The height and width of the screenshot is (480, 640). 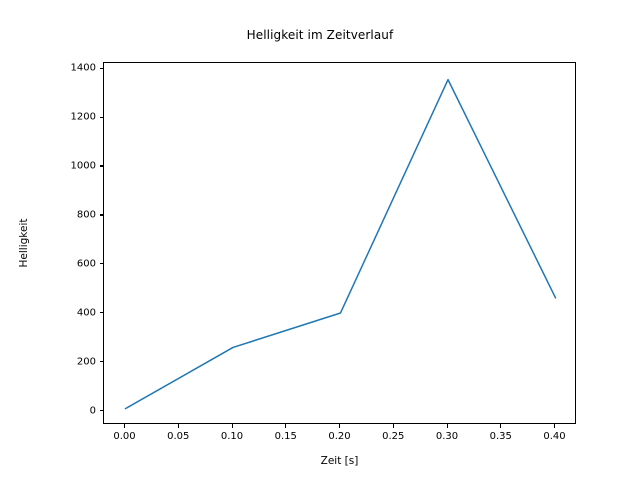 What do you see at coordinates (83, 117) in the screenshot?
I see `y-tick-label: 1200` at bounding box center [83, 117].